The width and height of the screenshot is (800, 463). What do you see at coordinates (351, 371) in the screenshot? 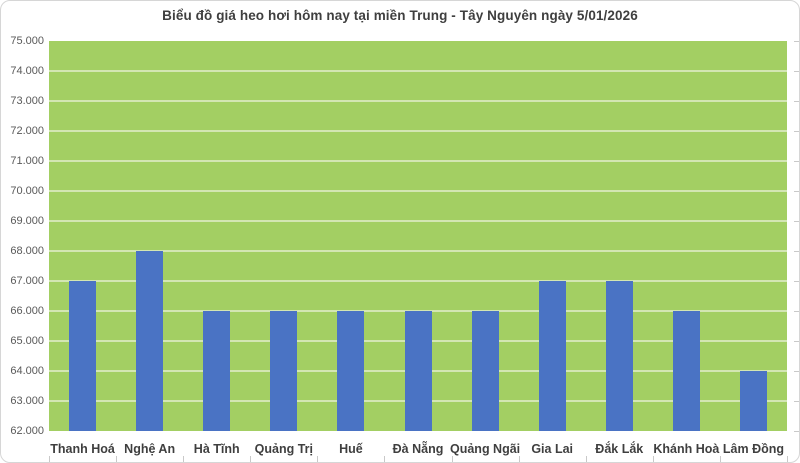
I see `bar-huế` at bounding box center [351, 371].